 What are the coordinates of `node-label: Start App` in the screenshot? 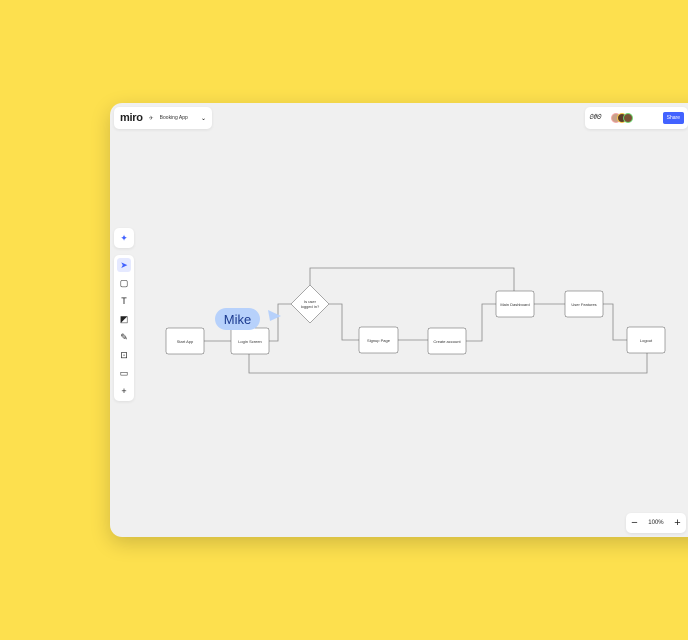 It's located at (185, 341).